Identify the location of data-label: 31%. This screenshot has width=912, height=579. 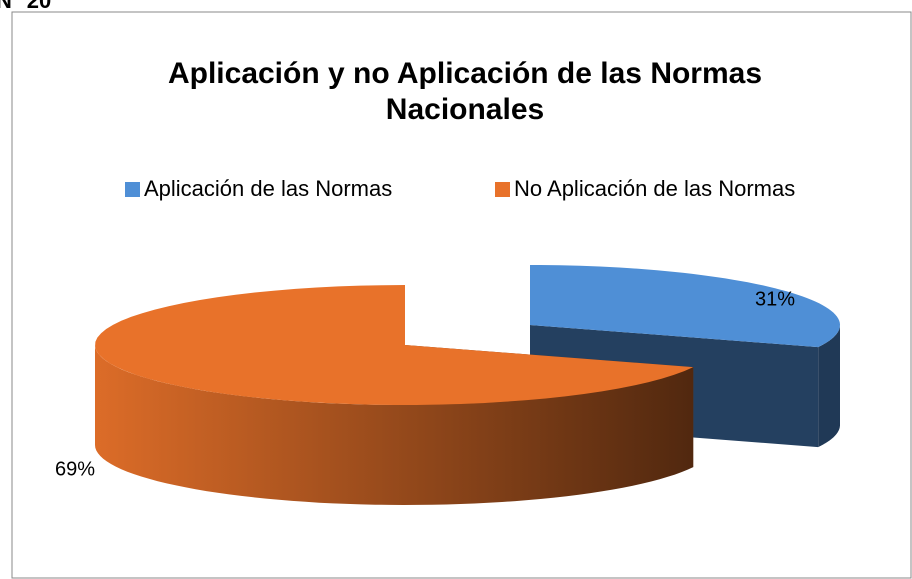
(775, 299).